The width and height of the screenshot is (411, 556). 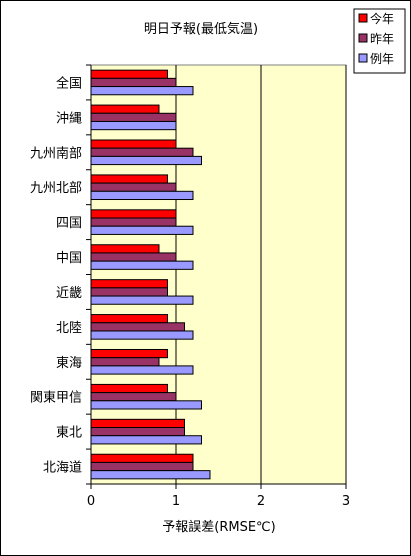 I want to click on x-tick-label: 3, so click(x=346, y=501).